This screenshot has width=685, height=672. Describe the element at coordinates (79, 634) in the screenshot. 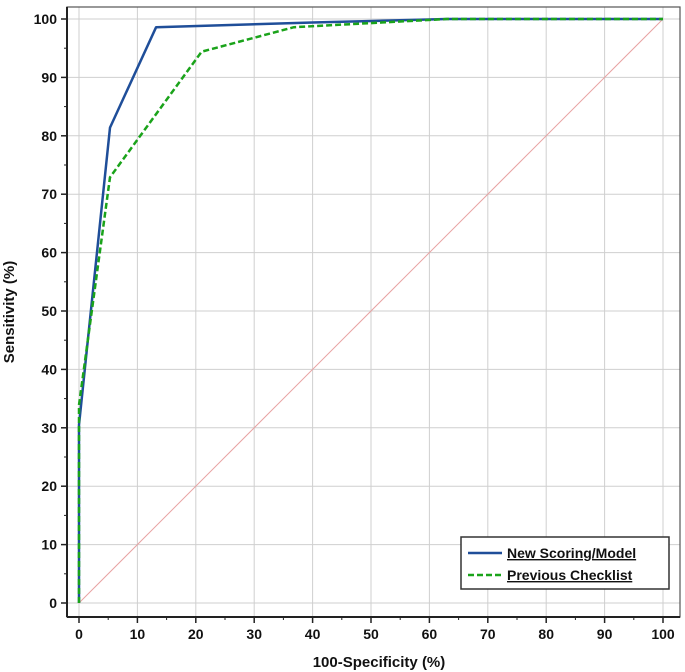

I see `x-tick-label: 0` at that location.